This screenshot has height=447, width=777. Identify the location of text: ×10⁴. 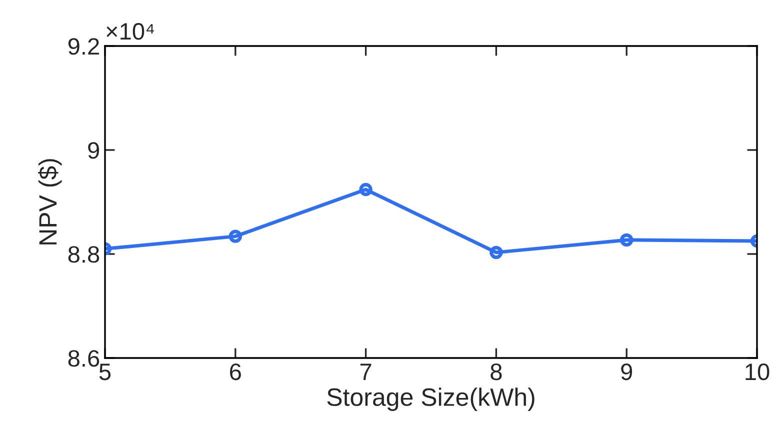
(130, 31).